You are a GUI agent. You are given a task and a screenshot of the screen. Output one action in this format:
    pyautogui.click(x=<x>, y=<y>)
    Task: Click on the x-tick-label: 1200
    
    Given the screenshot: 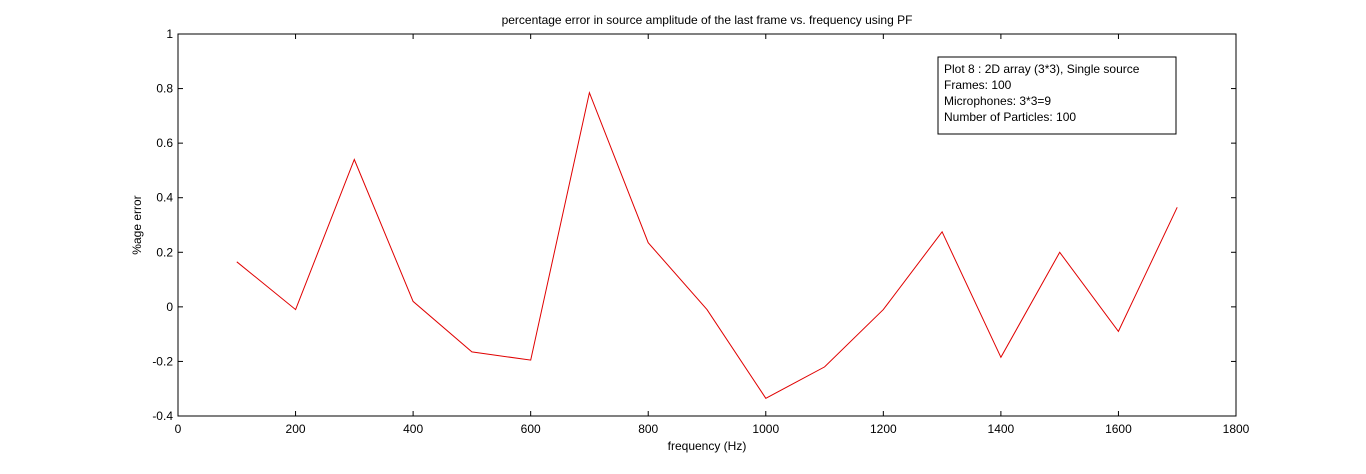 What is the action you would take?
    pyautogui.click(x=883, y=429)
    